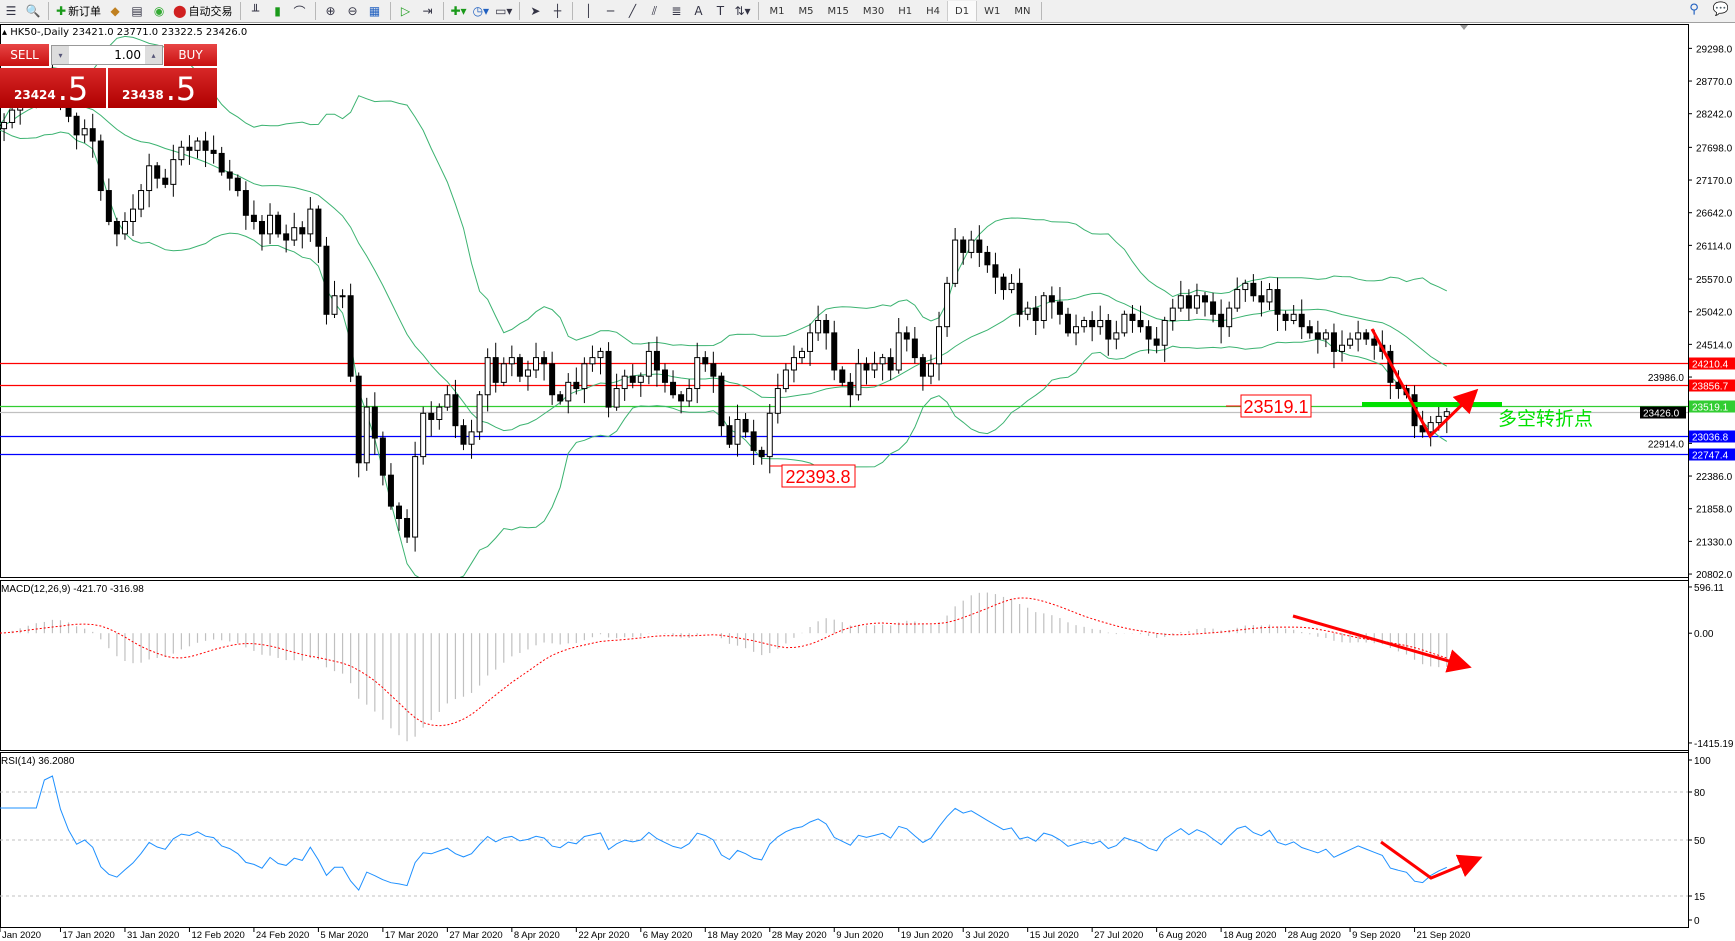  What do you see at coordinates (1720, 9) in the screenshot?
I see `chat-icon: 💬` at bounding box center [1720, 9].